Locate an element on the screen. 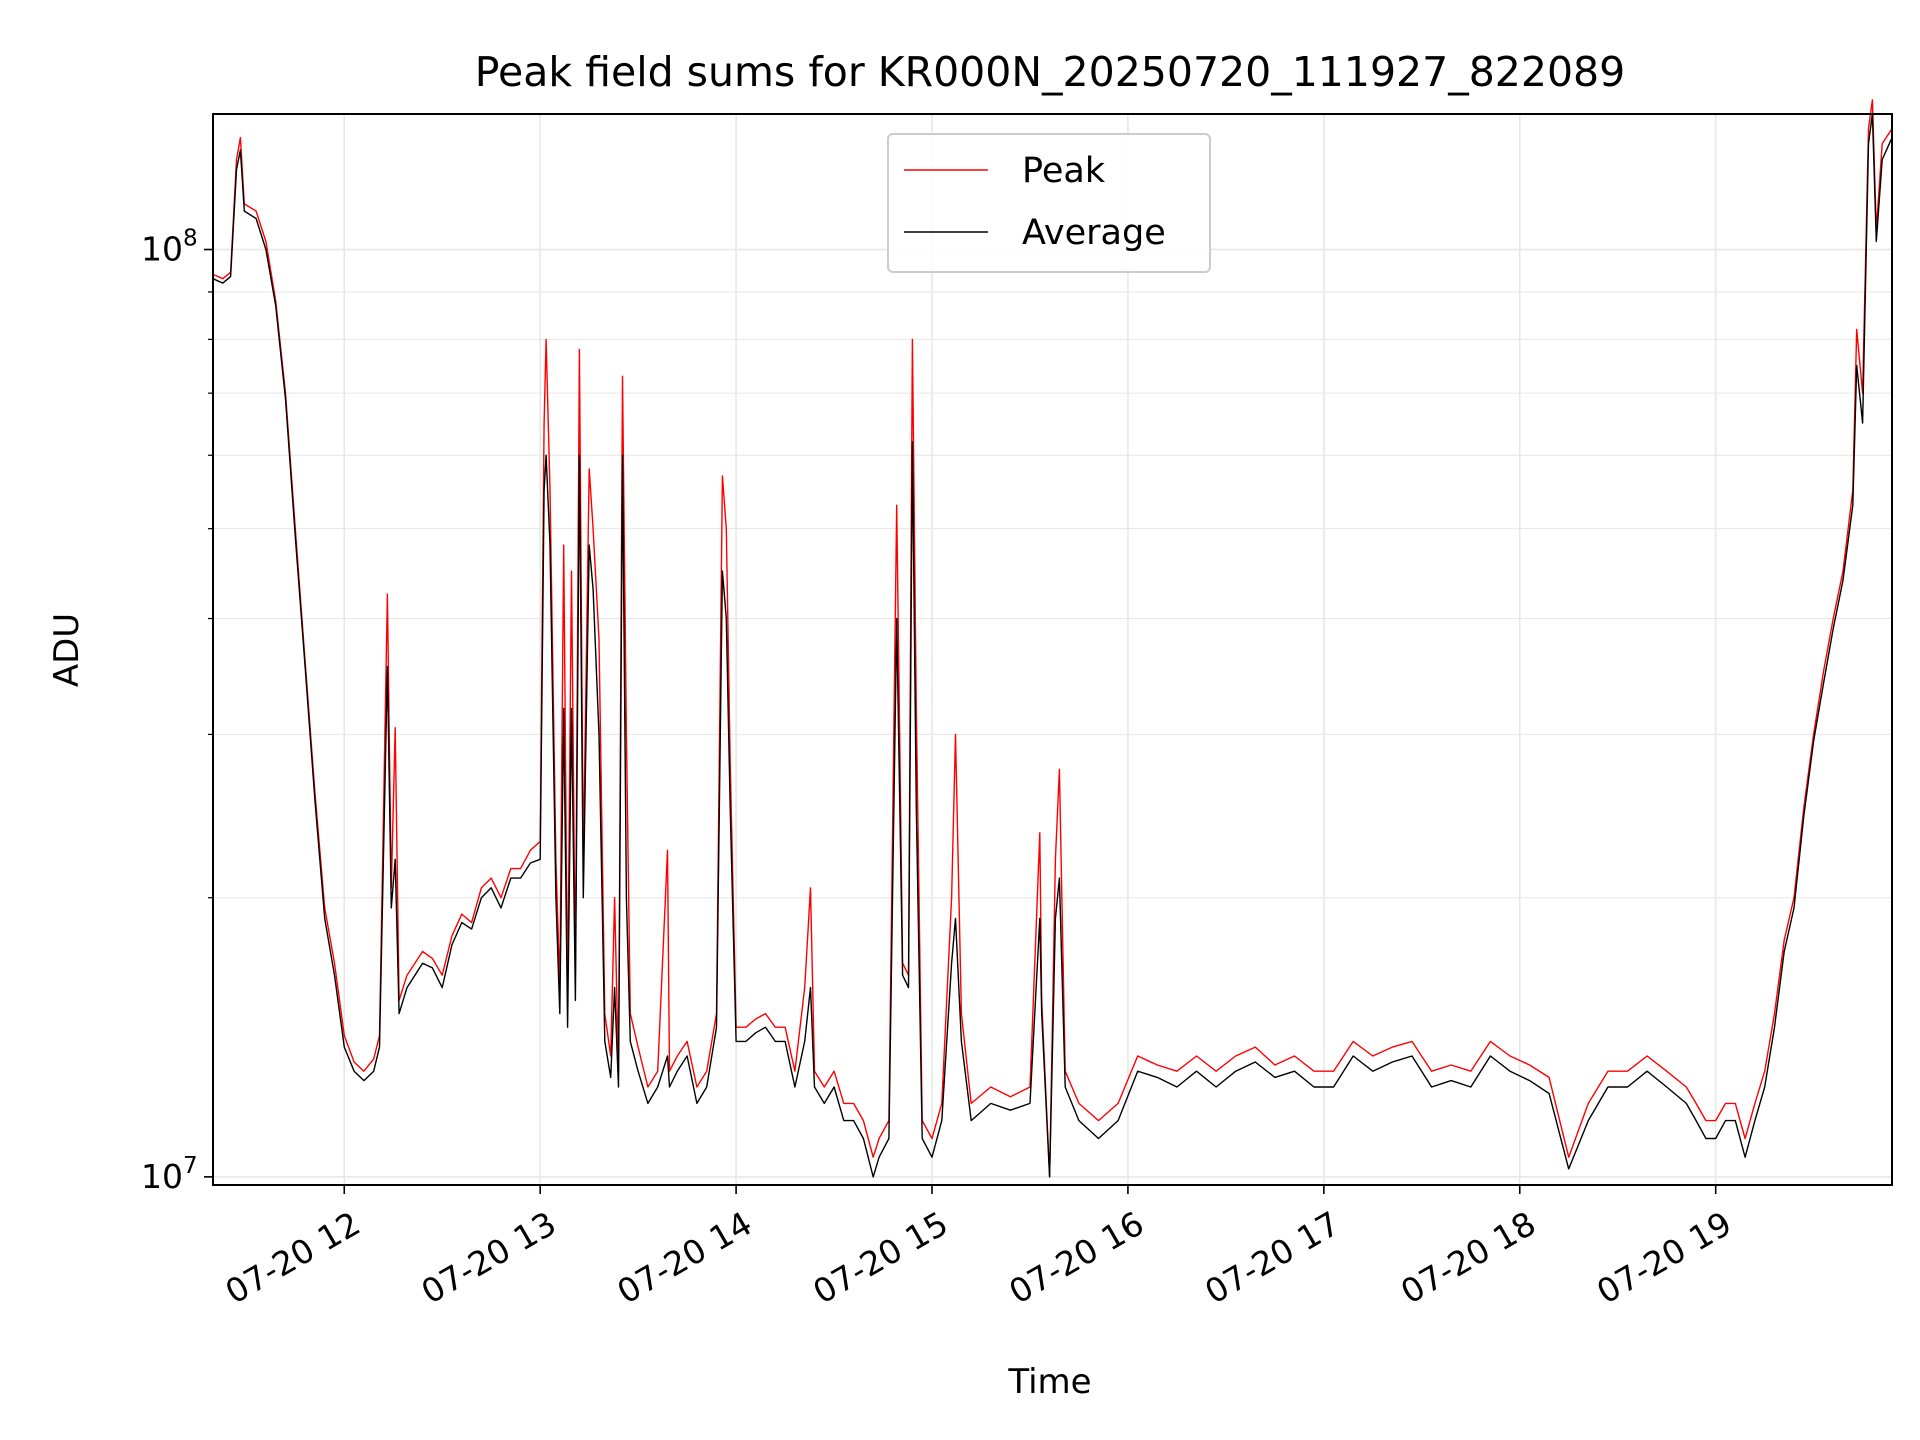 This screenshot has width=1920, height=1440. legend: Peak Average is located at coordinates (1049, 203).